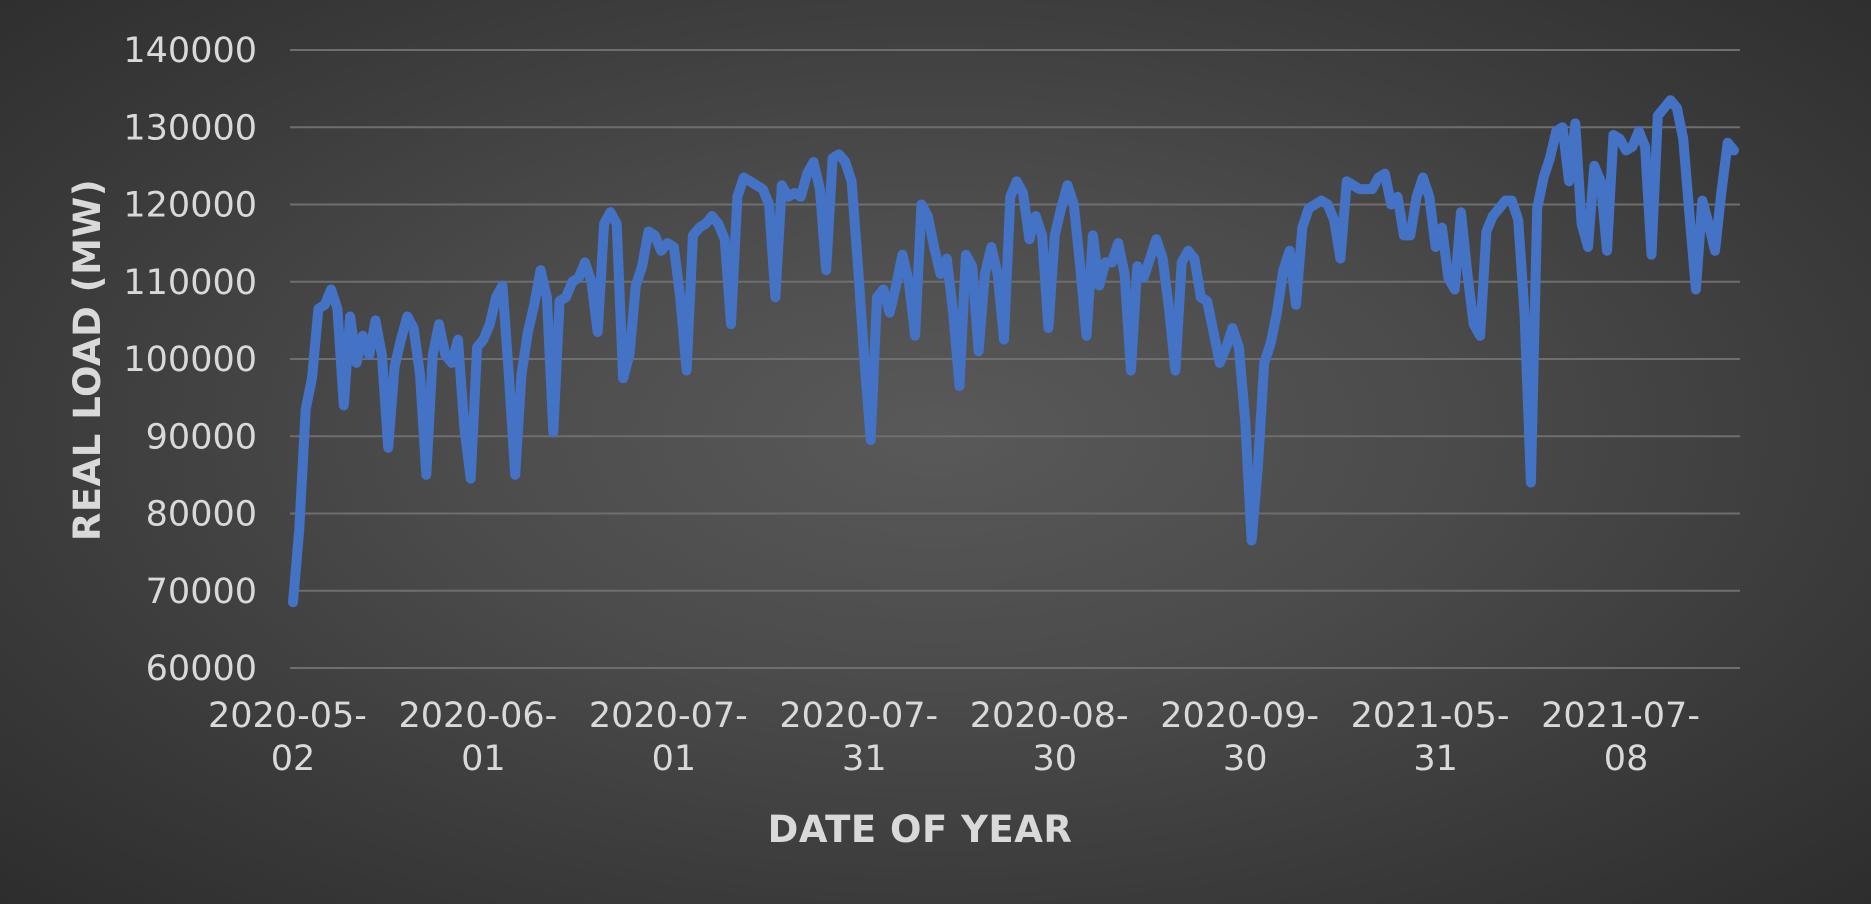 The width and height of the screenshot is (1871, 904). I want to click on y-axis-title: REAL LOAD (MW), so click(87, 360).